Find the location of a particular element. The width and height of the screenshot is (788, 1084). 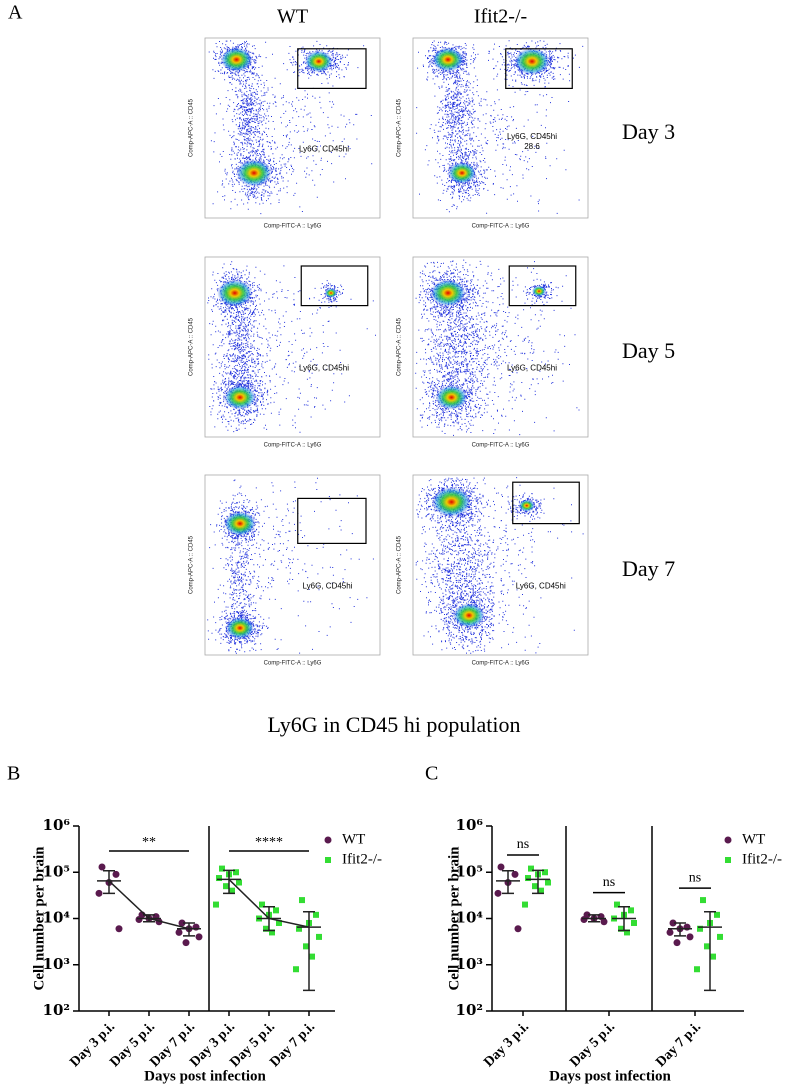

gate-value: 28.6 is located at coordinates (532, 146).